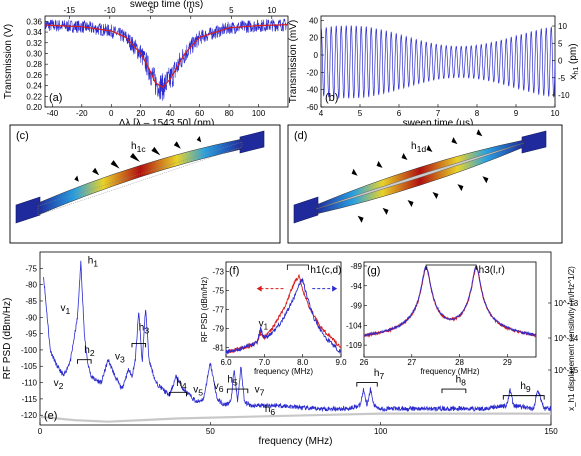 The width and height of the screenshot is (581, 456). What do you see at coordinates (231, 10) in the screenshot?
I see `top-tick-label: 5` at bounding box center [231, 10].